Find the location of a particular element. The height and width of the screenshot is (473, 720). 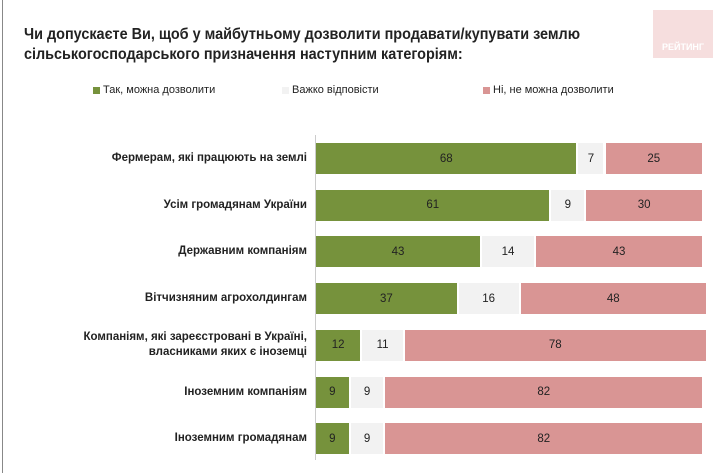

category-label: Державним компаніям is located at coordinates (242, 251).